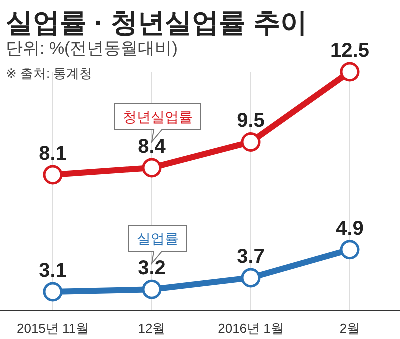 This screenshot has height=339, width=400. Describe the element at coordinates (152, 269) in the screenshot. I see `data-label: 3.2` at that location.